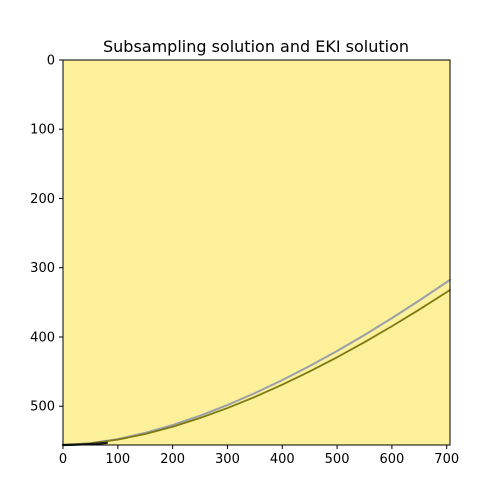 The width and height of the screenshot is (500, 500). What do you see at coordinates (446, 459) in the screenshot?
I see `x-tick-label: 700` at bounding box center [446, 459].